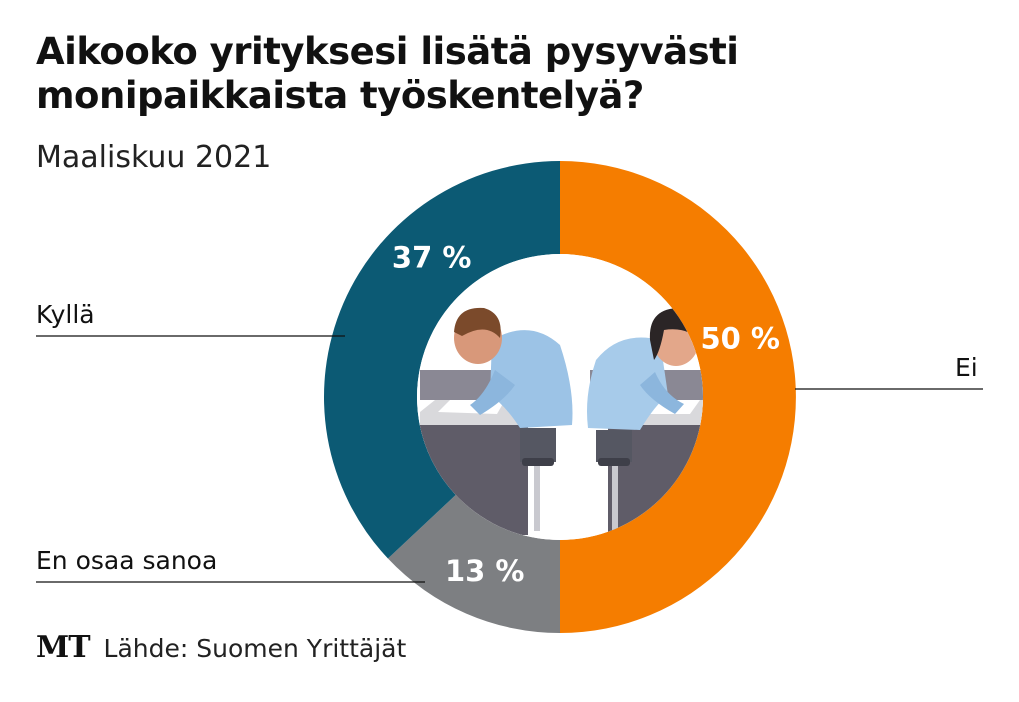  I want to click on legend-label-ei: Ei, so click(966, 367).